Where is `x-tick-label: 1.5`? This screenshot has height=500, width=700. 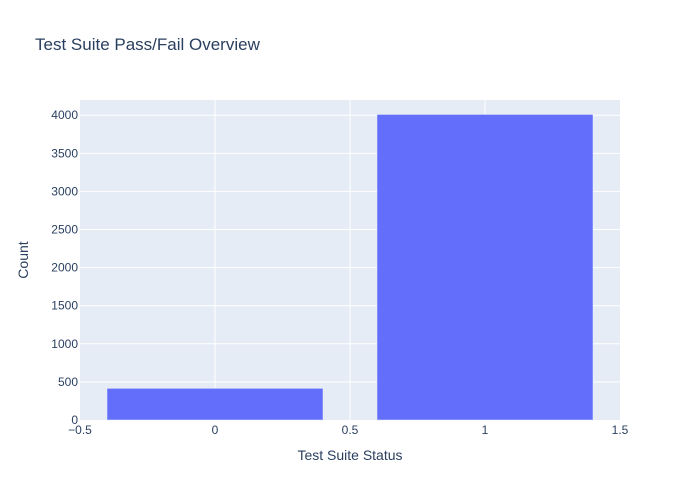
x-tick-label: 1.5 is located at coordinates (620, 430).